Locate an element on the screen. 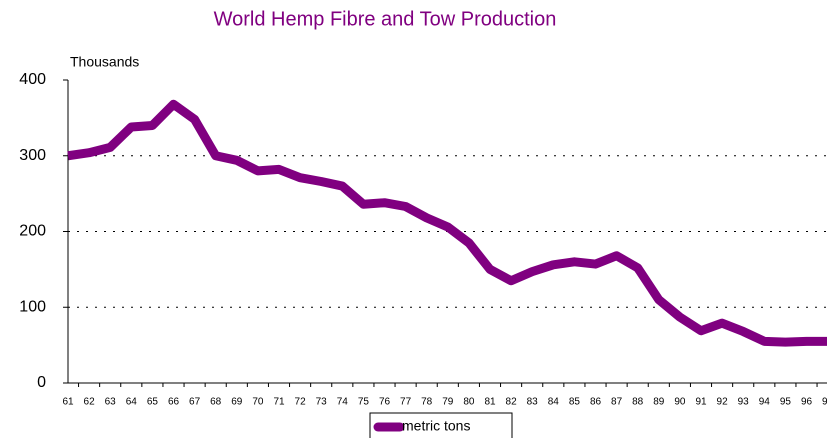 The width and height of the screenshot is (827, 438). x-tick-label: 90 is located at coordinates (680, 402).